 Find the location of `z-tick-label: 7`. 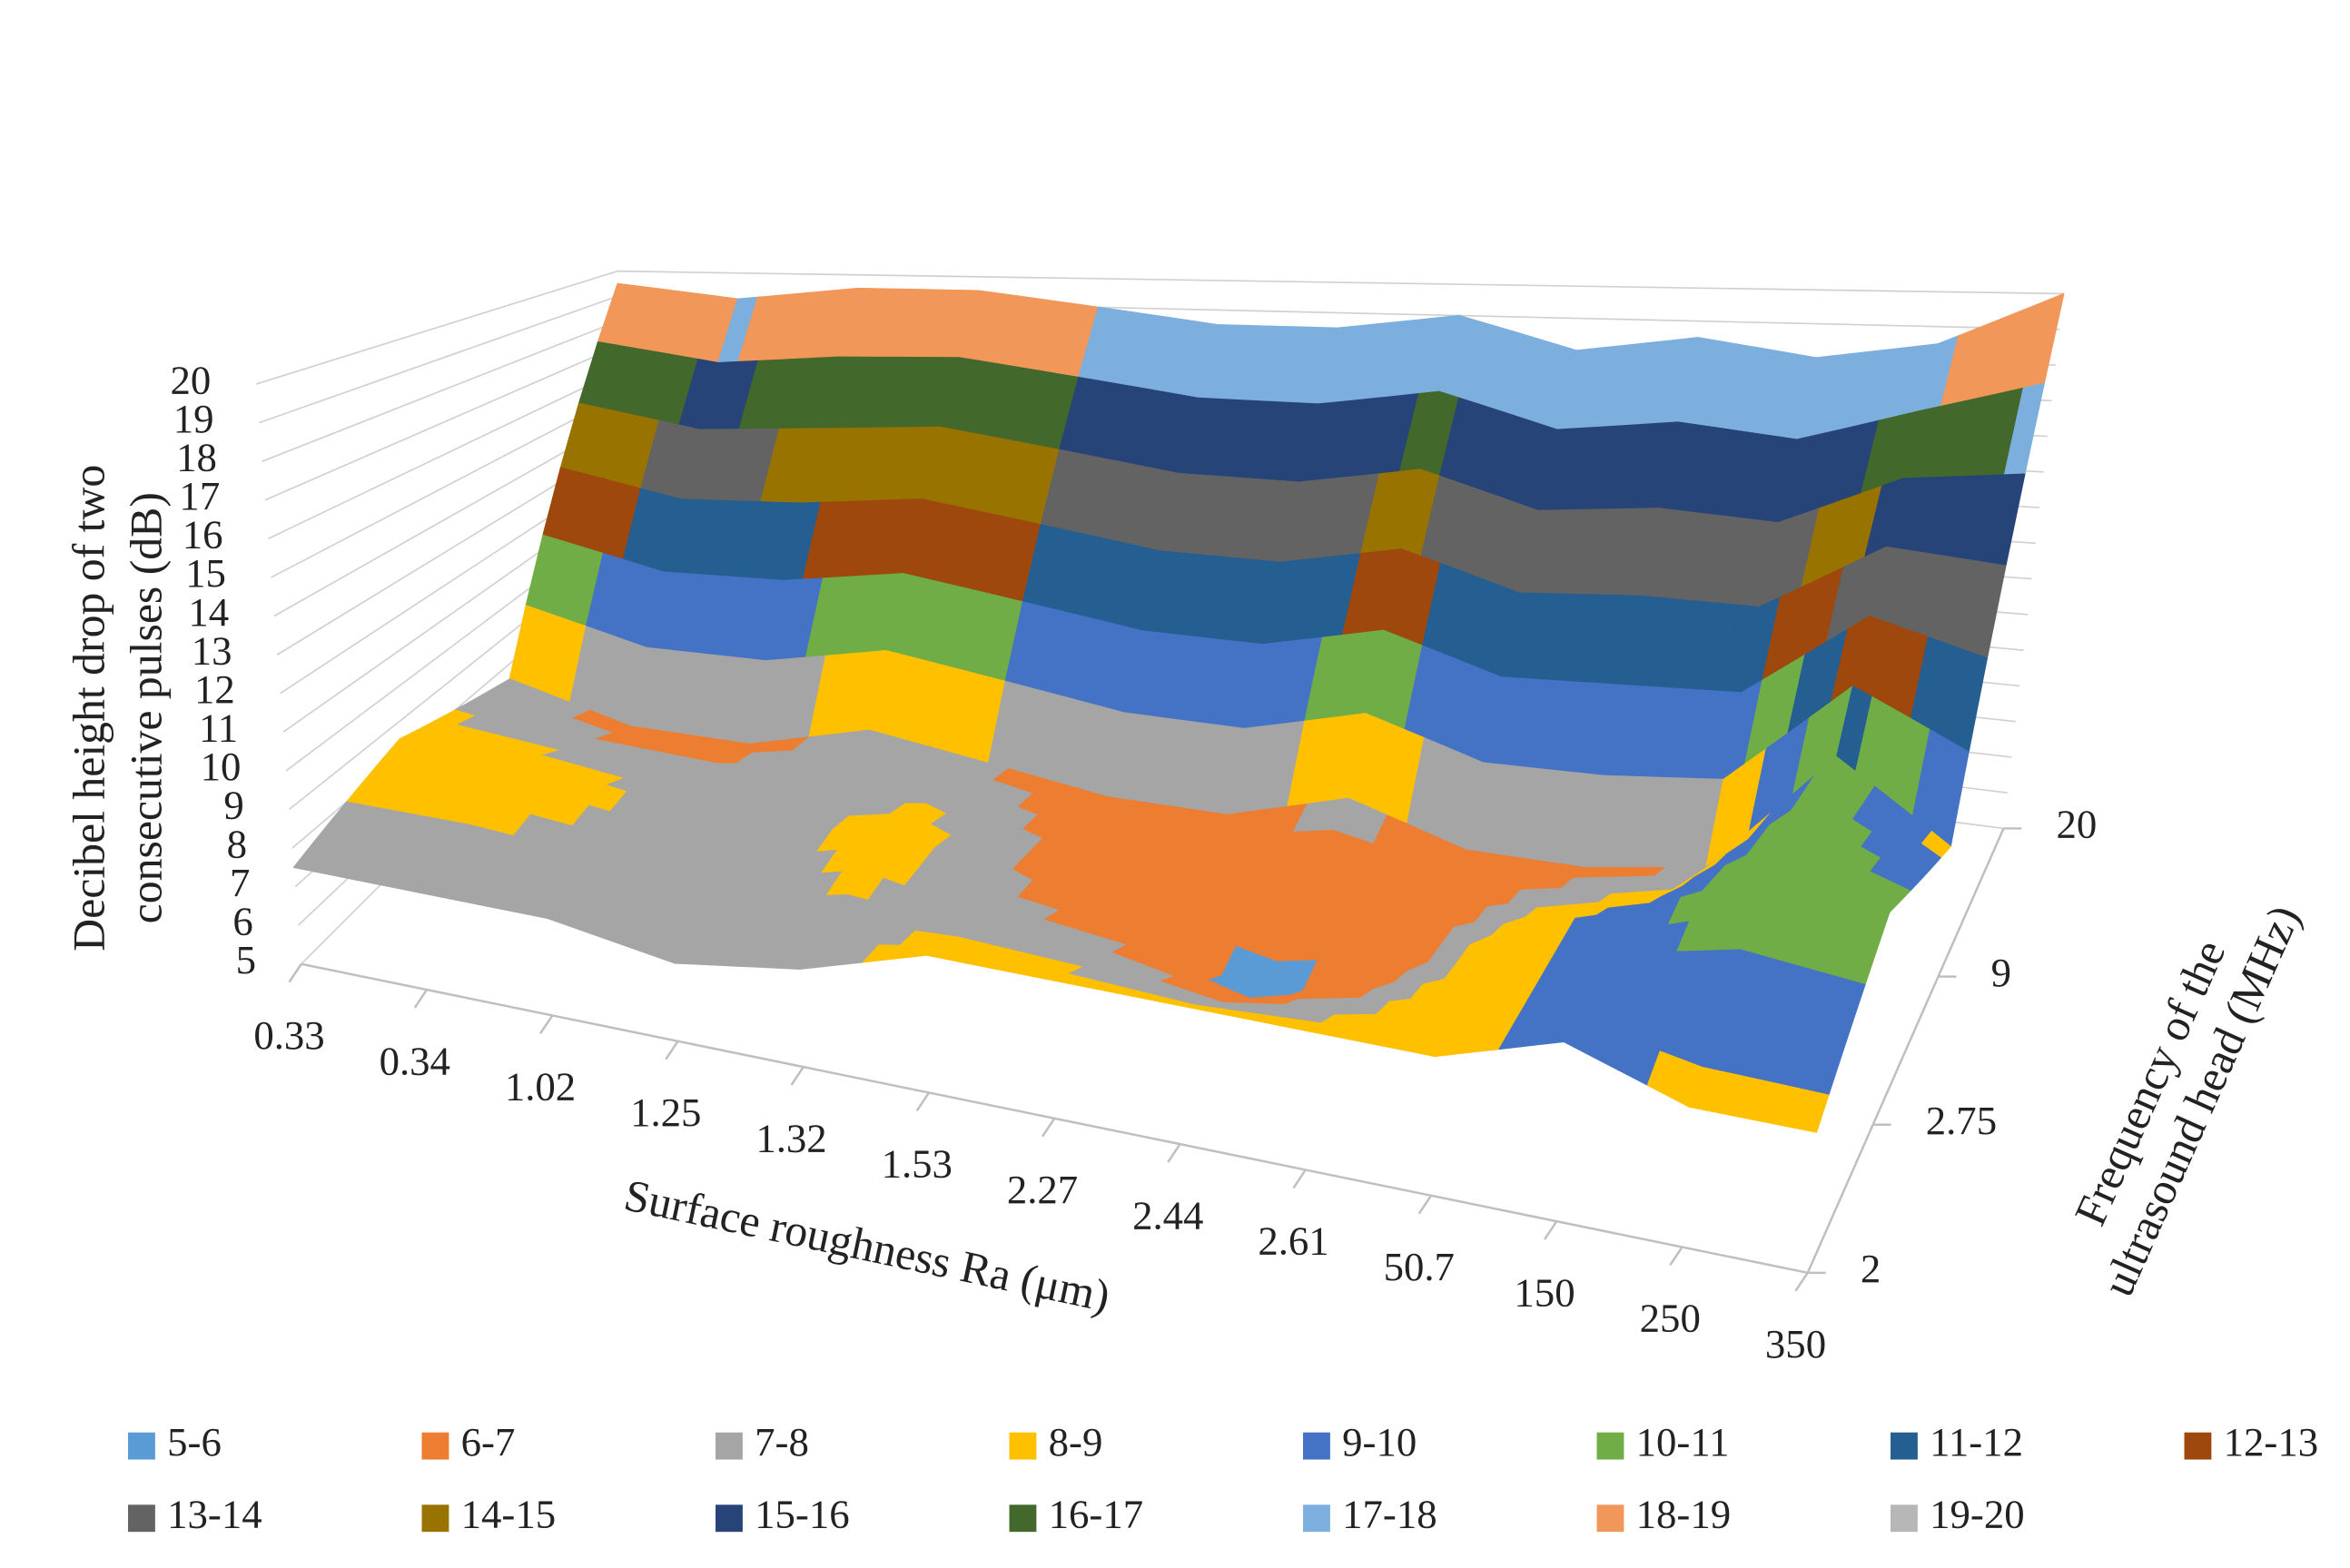

z-tick-label: 7 is located at coordinates (240, 882).